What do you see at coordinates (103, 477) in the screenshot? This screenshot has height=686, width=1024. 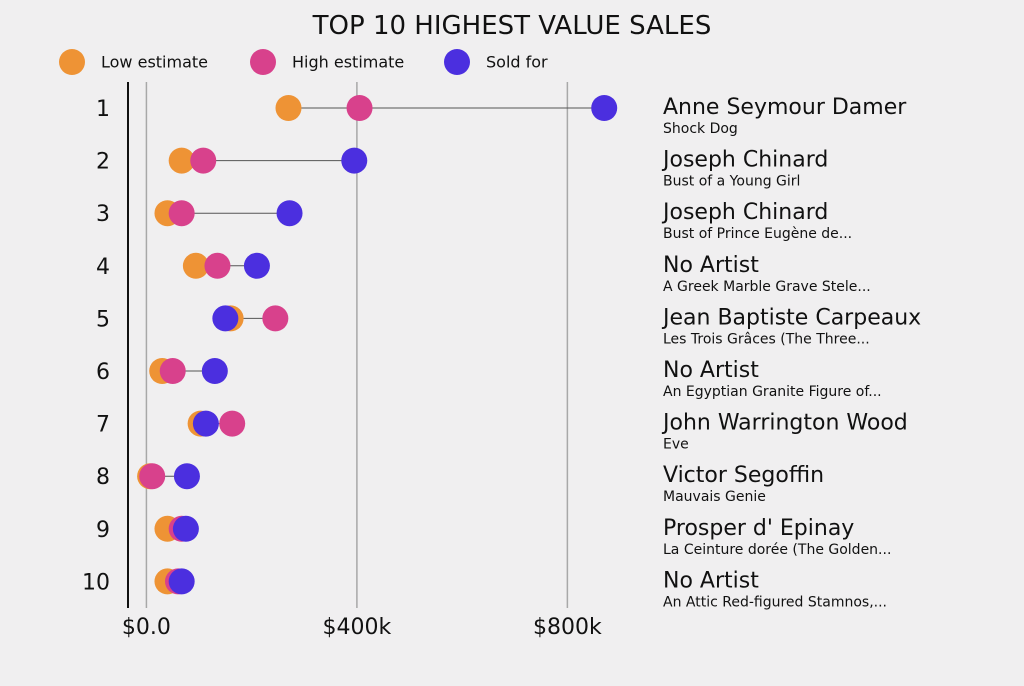 I see `rank-label: 8` at bounding box center [103, 477].